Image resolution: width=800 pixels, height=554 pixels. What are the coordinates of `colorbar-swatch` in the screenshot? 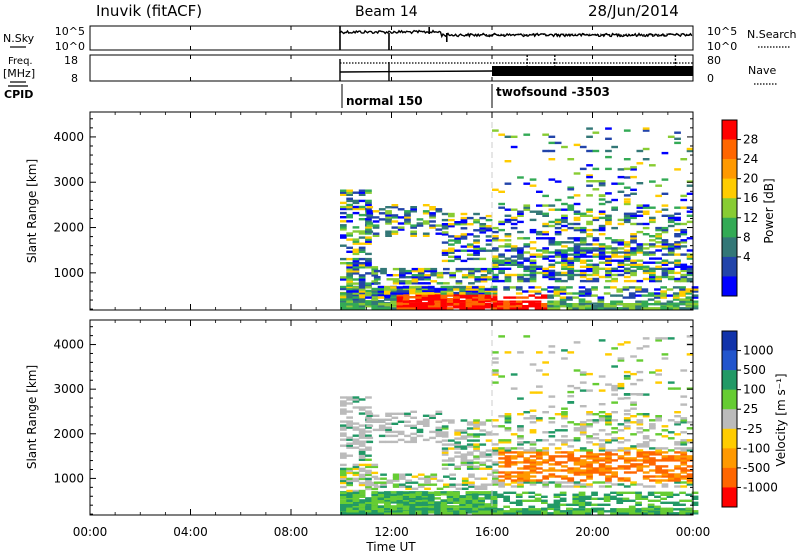 It's located at (729, 380).